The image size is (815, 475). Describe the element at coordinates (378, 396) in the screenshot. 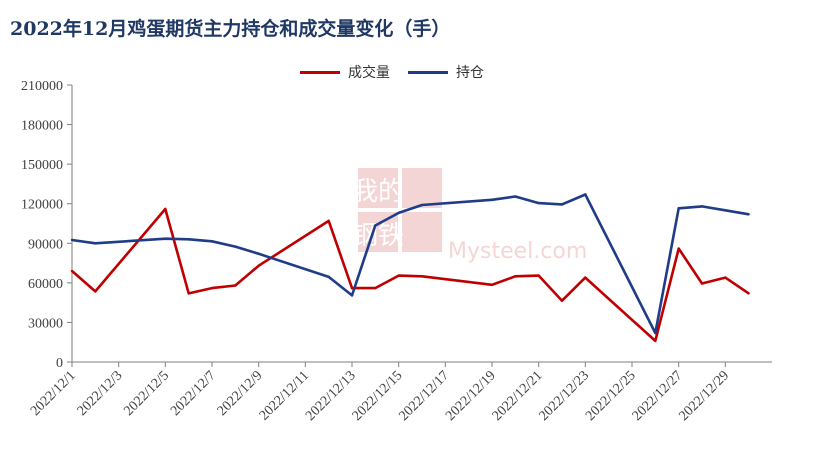

I see `x-tick-label: 2022/12/15` at that location.